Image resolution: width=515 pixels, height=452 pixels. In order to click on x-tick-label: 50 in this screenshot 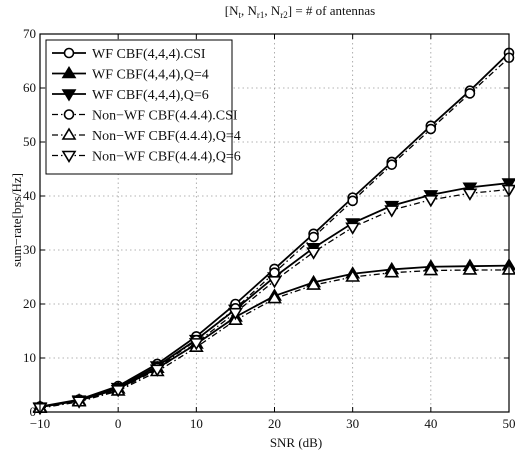, I will do `click(509, 423)`.